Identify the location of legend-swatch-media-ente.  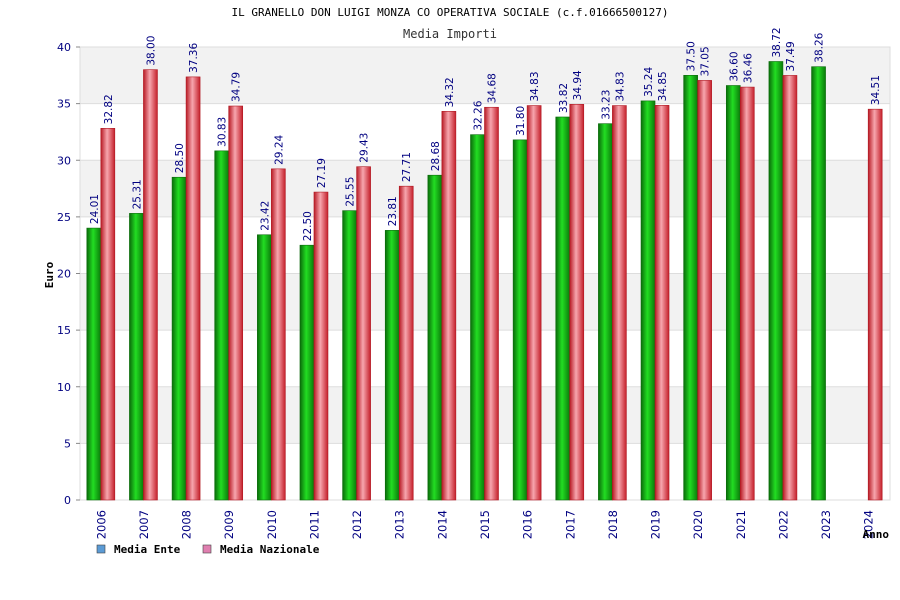
(101, 549).